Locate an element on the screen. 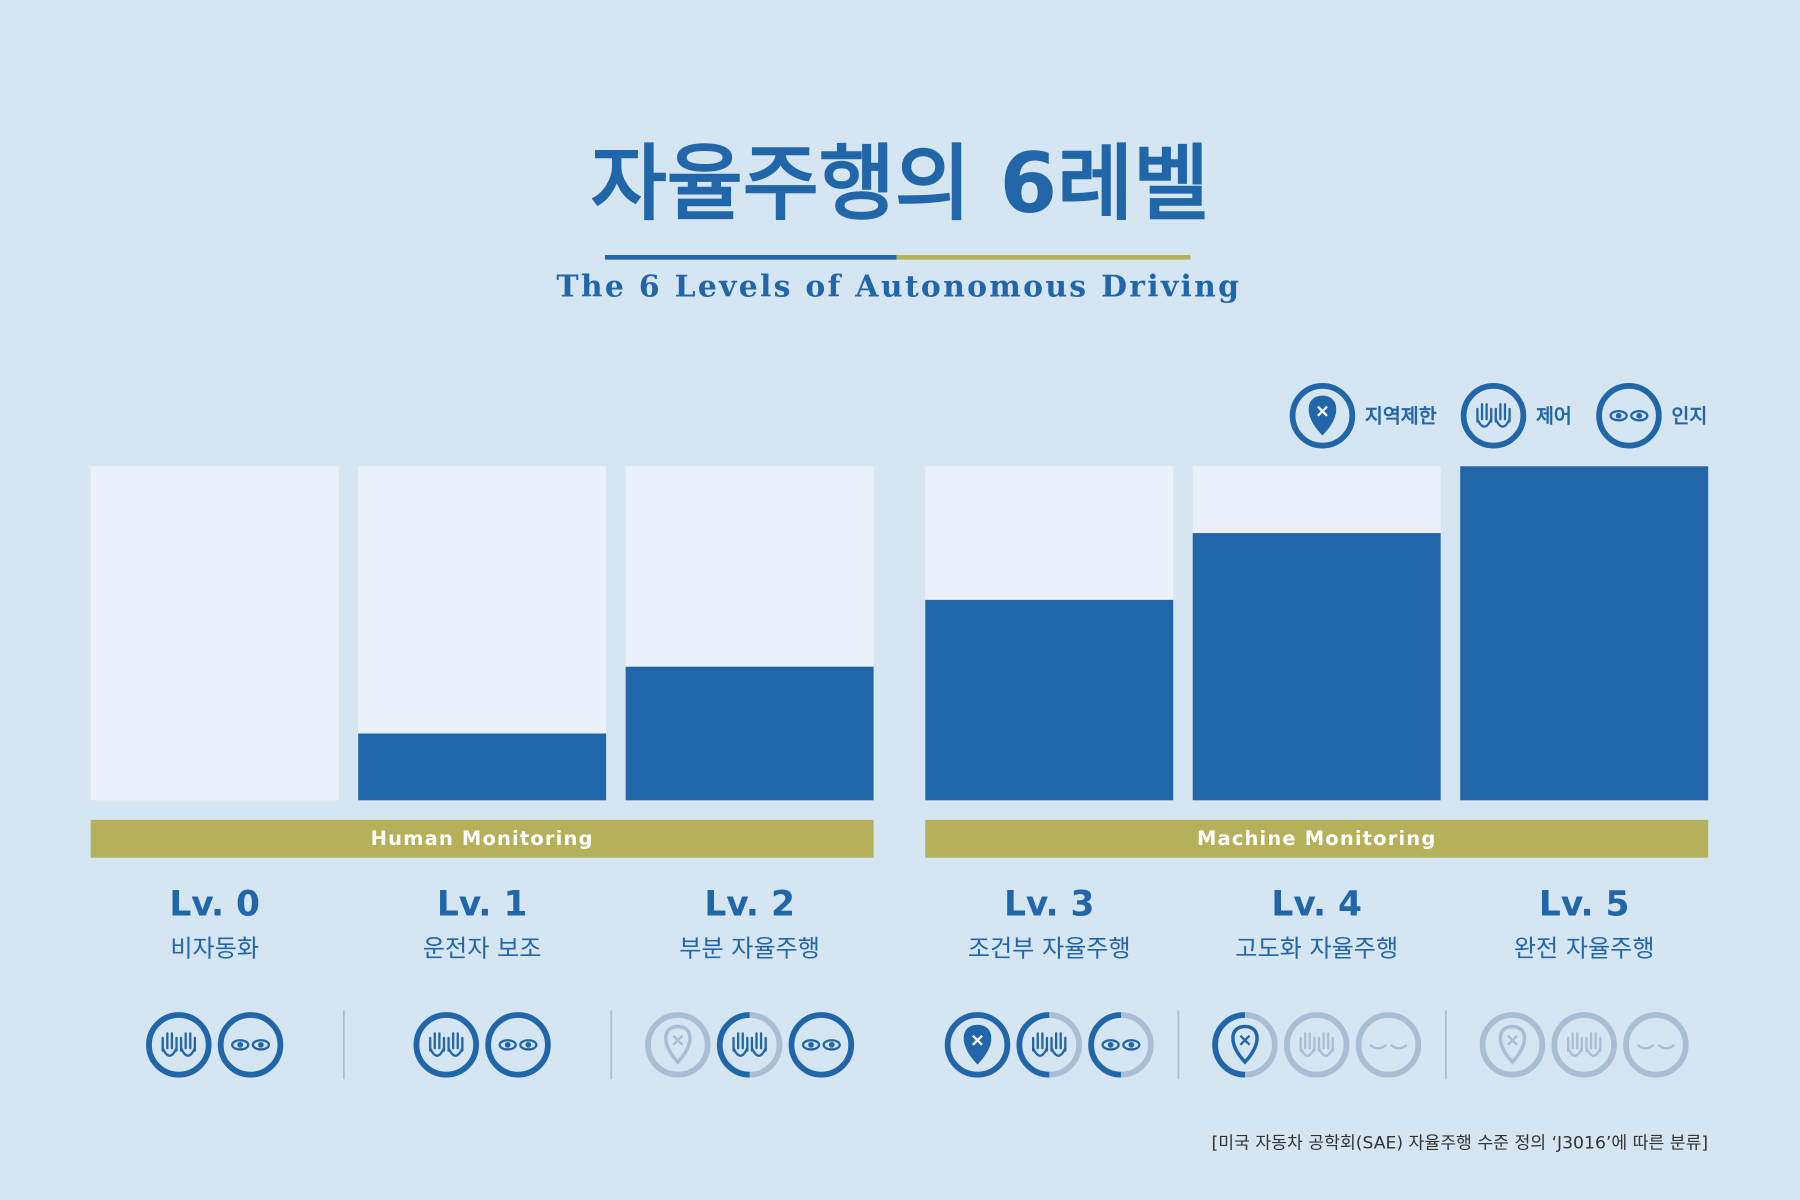 The height and width of the screenshot is (1200, 1800). subtitle: The 6 Levels of Autonomous Driving is located at coordinates (898, 286).